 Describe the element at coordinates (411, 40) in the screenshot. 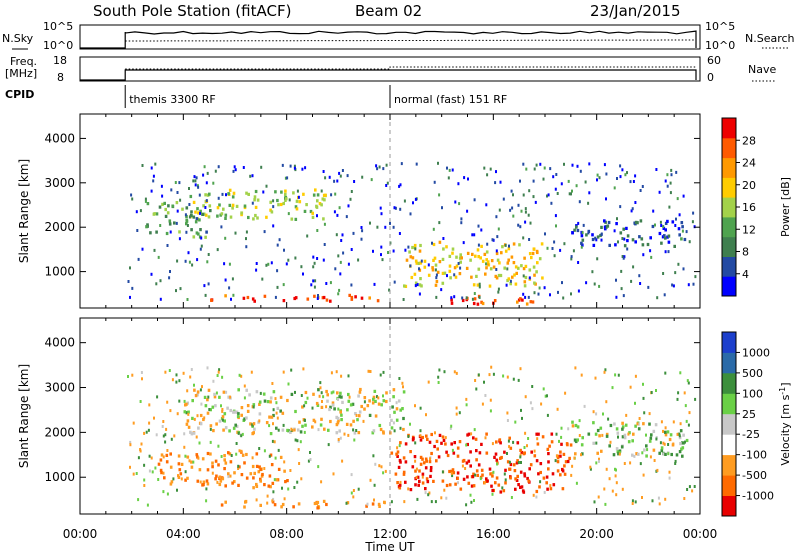

I see `nsearch-trace` at that location.